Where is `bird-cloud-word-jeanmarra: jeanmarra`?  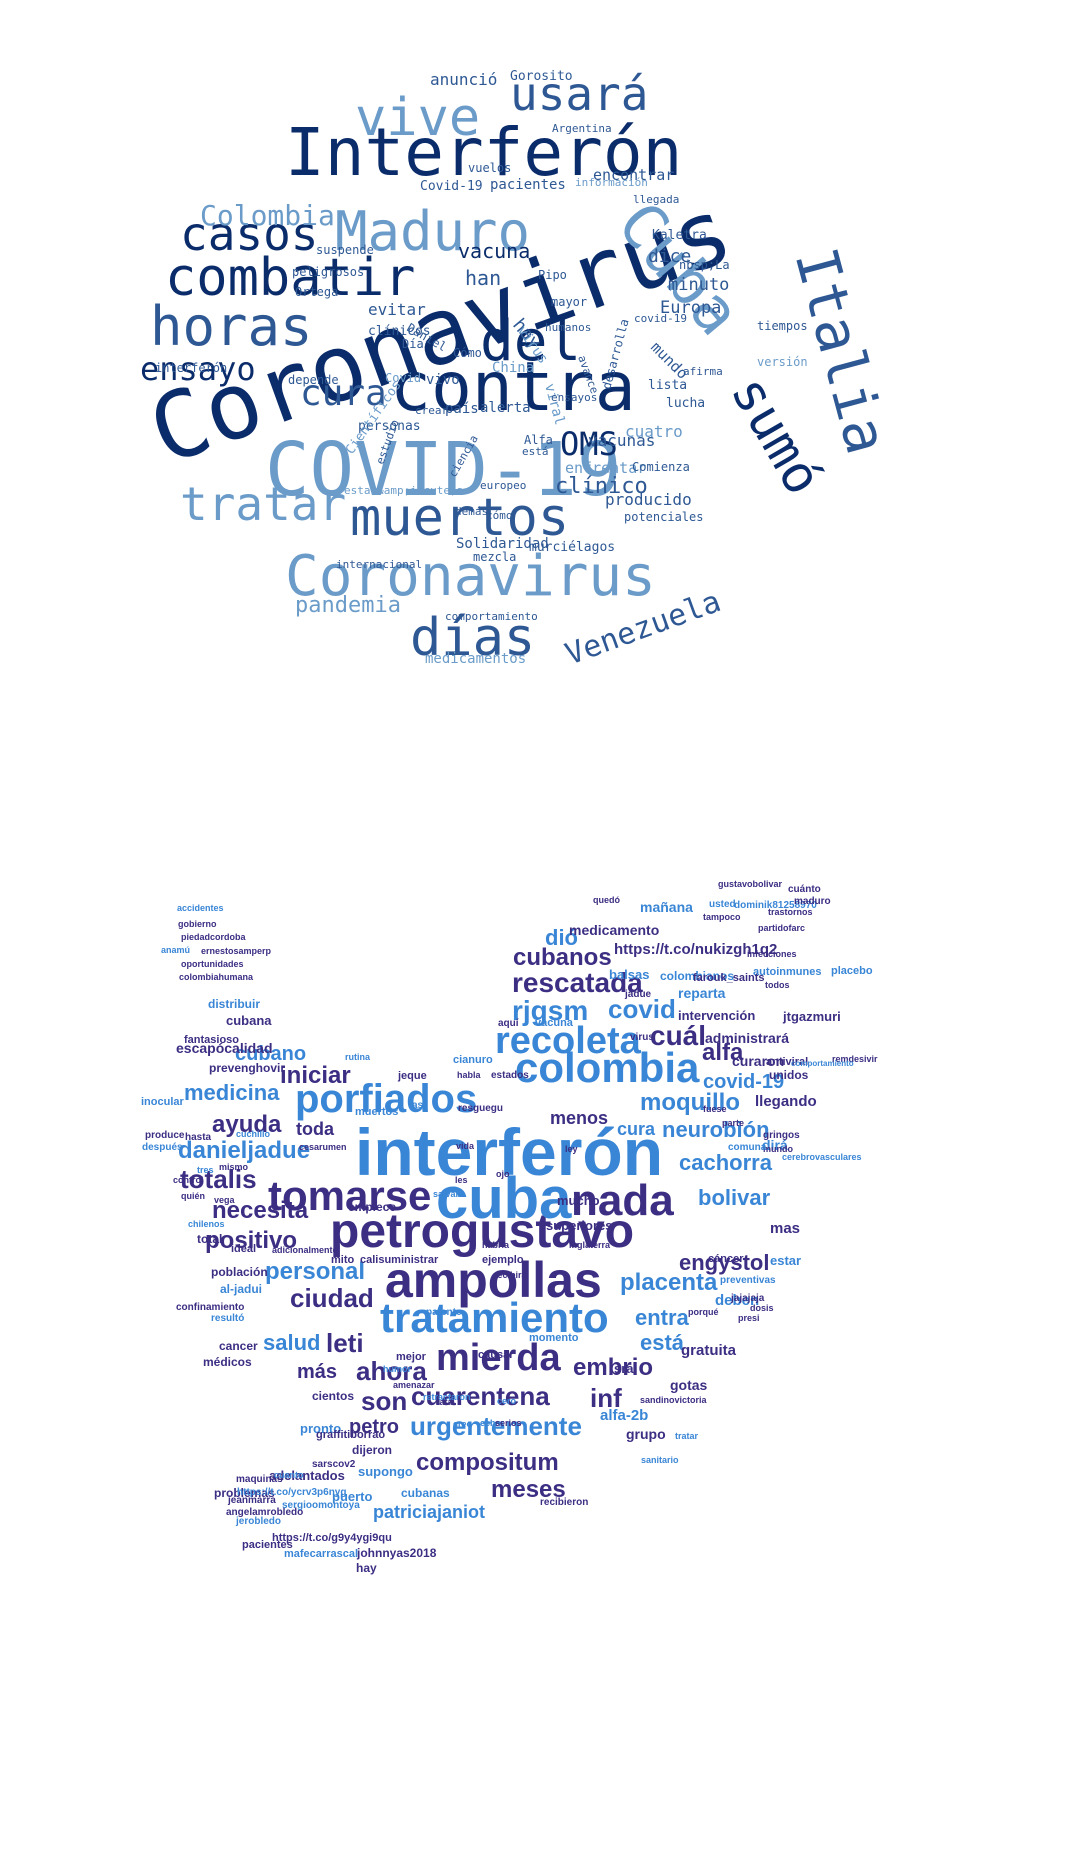
bird-cloud-word-jeanmarra: jeanmarra is located at coordinates (251, 1500).